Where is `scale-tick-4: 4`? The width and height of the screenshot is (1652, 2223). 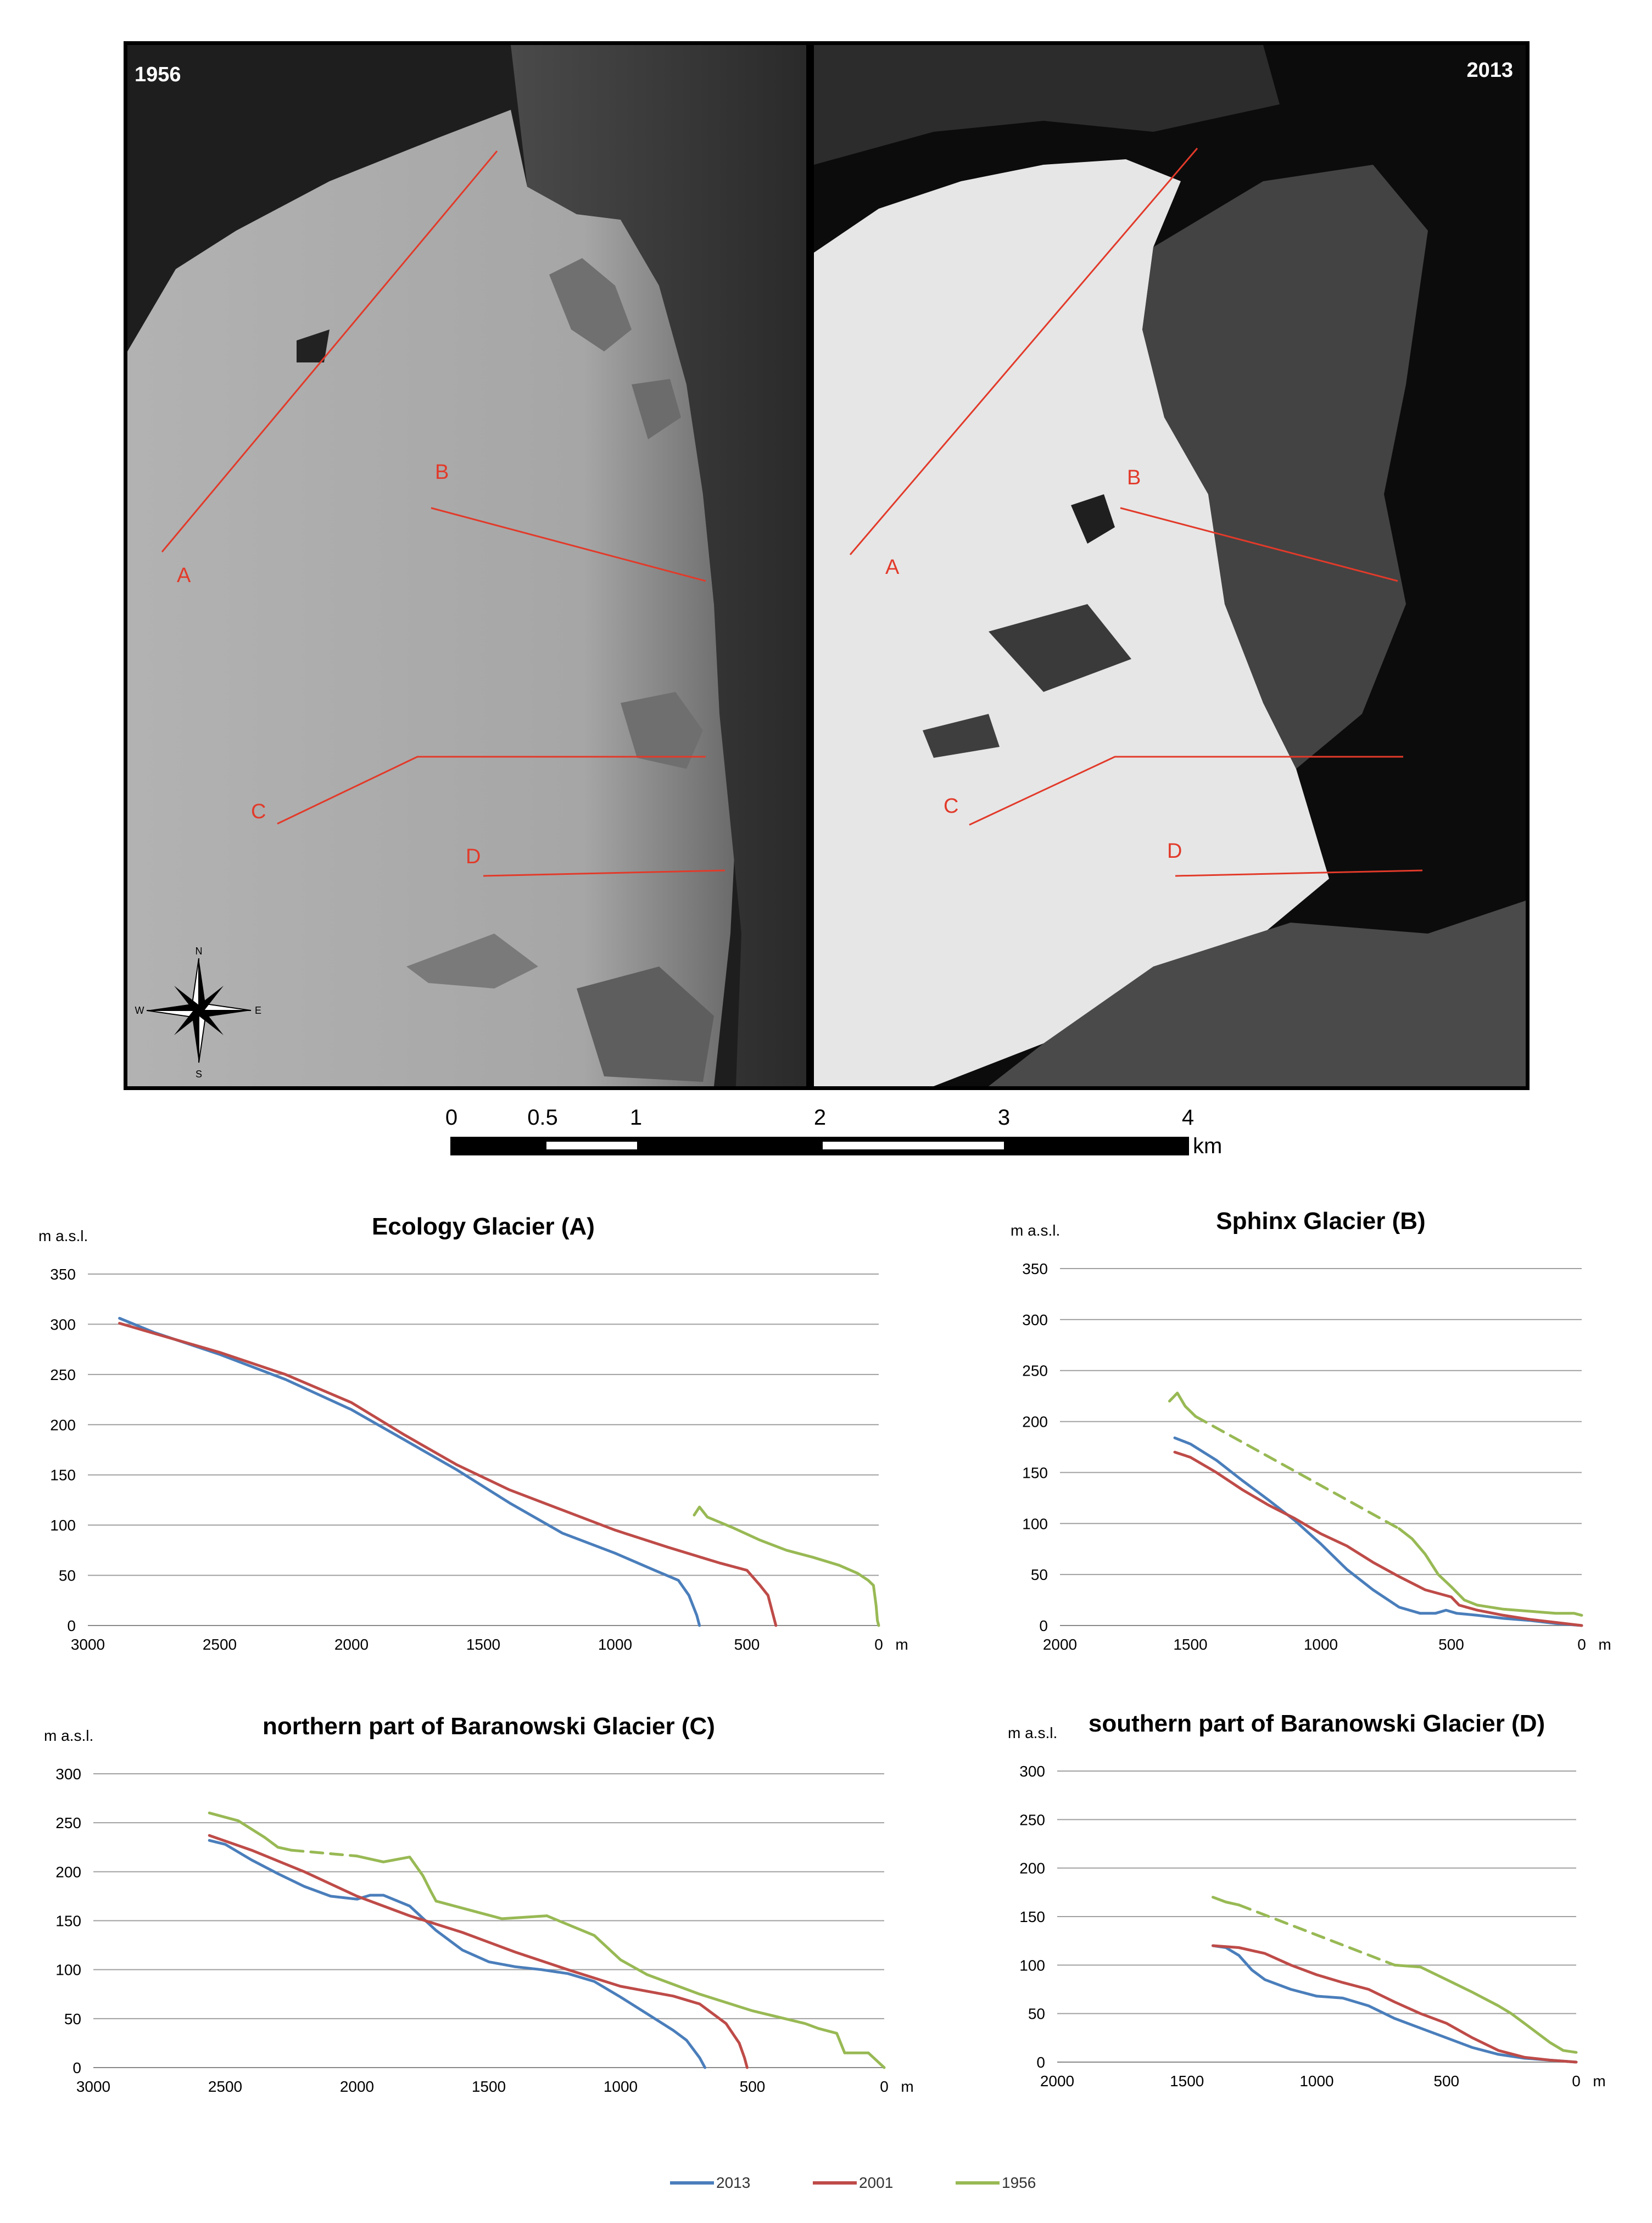
scale-tick-4: 4 is located at coordinates (1188, 1118).